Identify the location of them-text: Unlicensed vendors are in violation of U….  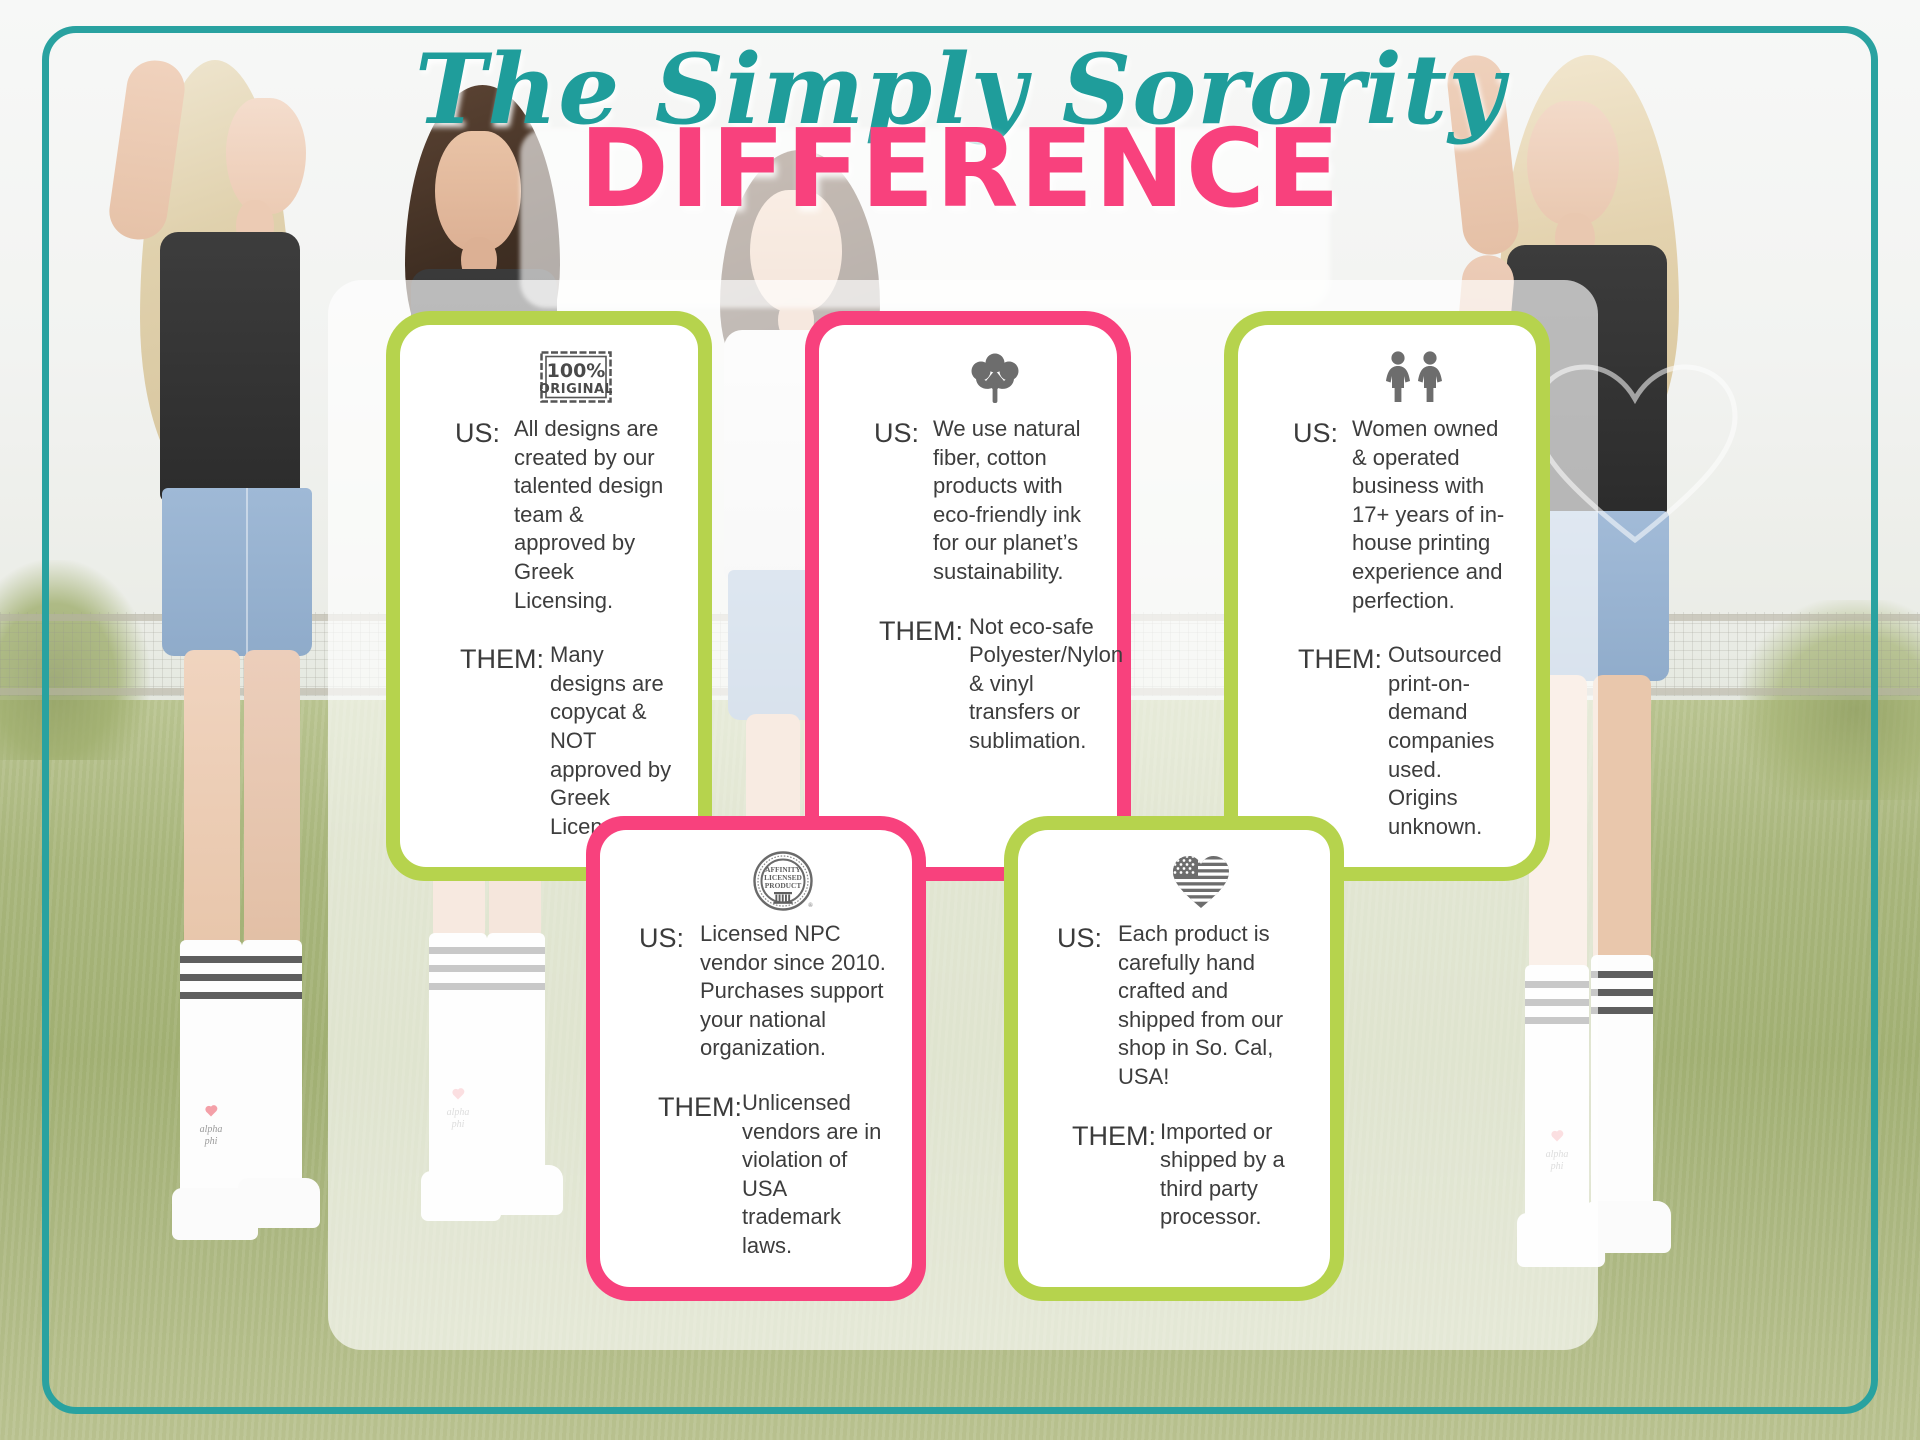
(812, 1173).